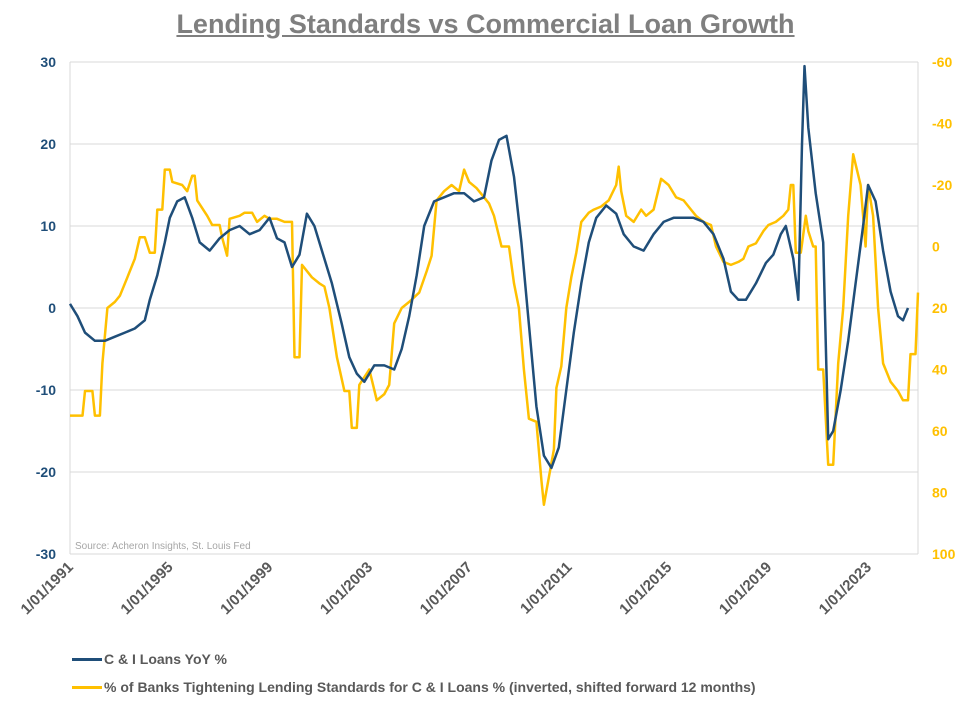  What do you see at coordinates (936, 247) in the screenshot?
I see `right-tick-label: 0` at bounding box center [936, 247].